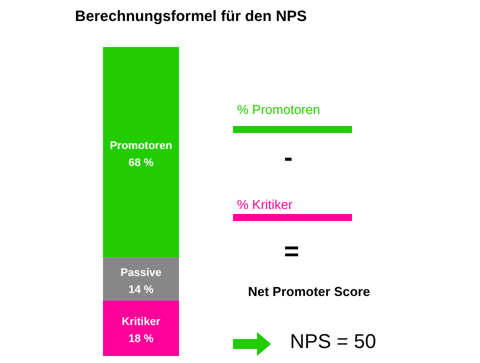  I want to click on chart-title: Berechnungsformel für den NPS, so click(191, 16).